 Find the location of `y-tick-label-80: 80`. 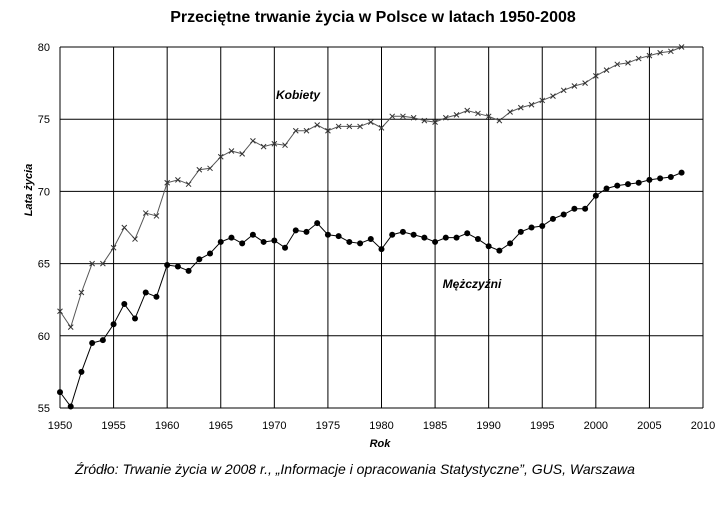

y-tick-label-80: 80 is located at coordinates (44, 48).